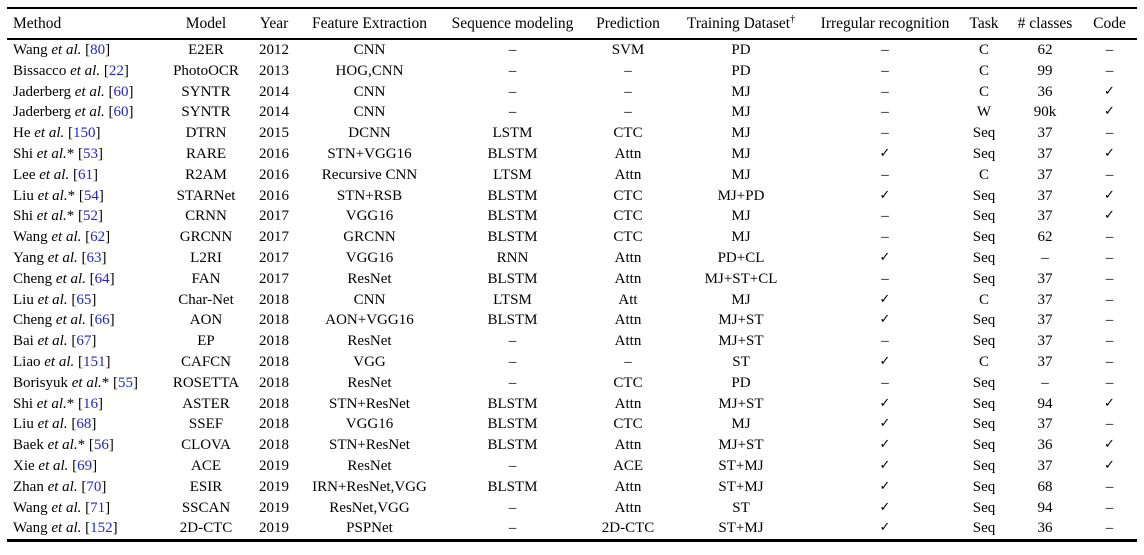 The image size is (1144, 555). What do you see at coordinates (94, 361) in the screenshot?
I see `citation-link: 151` at bounding box center [94, 361].